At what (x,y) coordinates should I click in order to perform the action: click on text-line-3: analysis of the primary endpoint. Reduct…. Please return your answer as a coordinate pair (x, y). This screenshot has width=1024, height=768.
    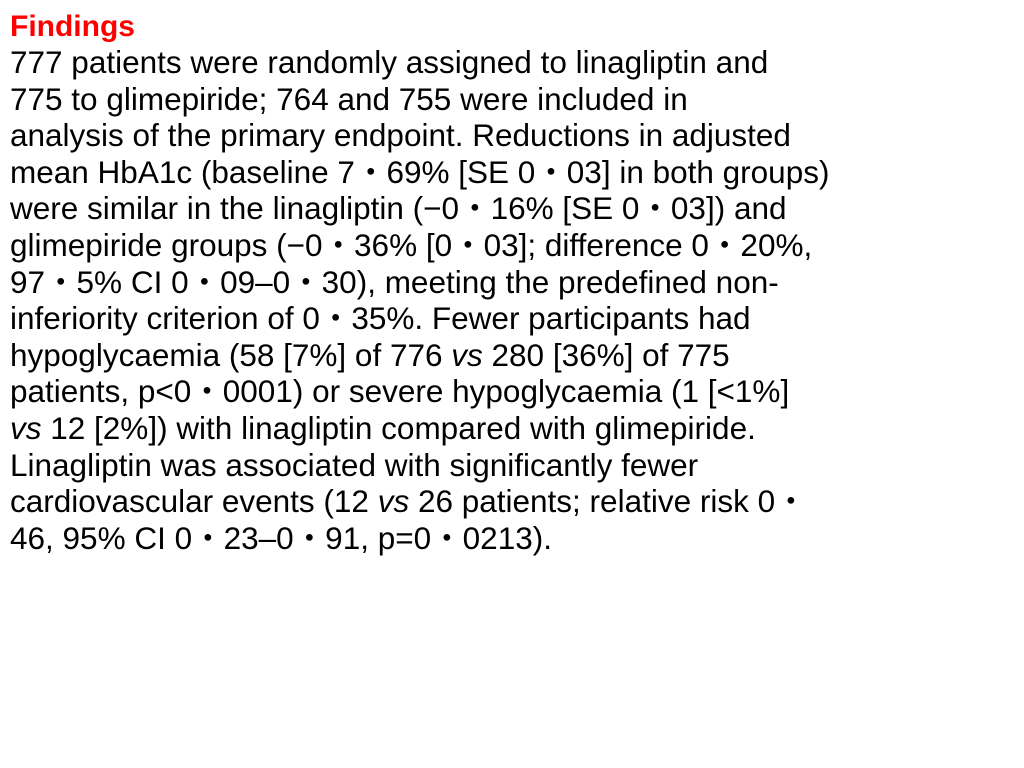
    Looking at the image, I should click on (400, 135).